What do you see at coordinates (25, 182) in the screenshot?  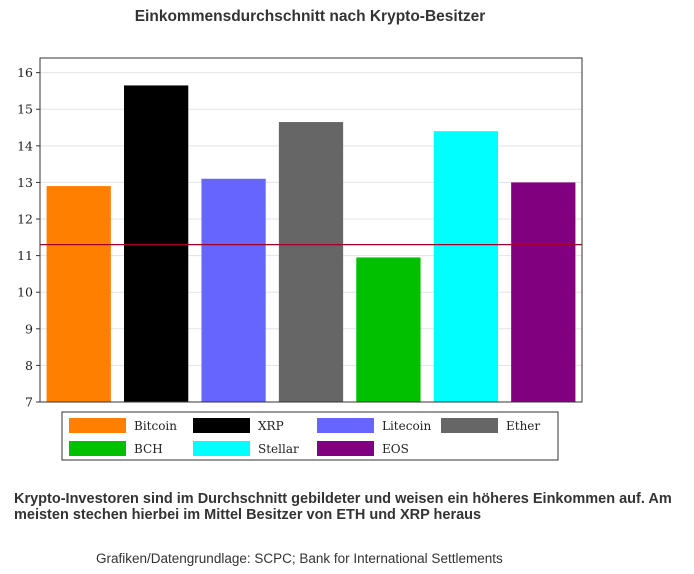 I see `y-tick-label: 13` at bounding box center [25, 182].